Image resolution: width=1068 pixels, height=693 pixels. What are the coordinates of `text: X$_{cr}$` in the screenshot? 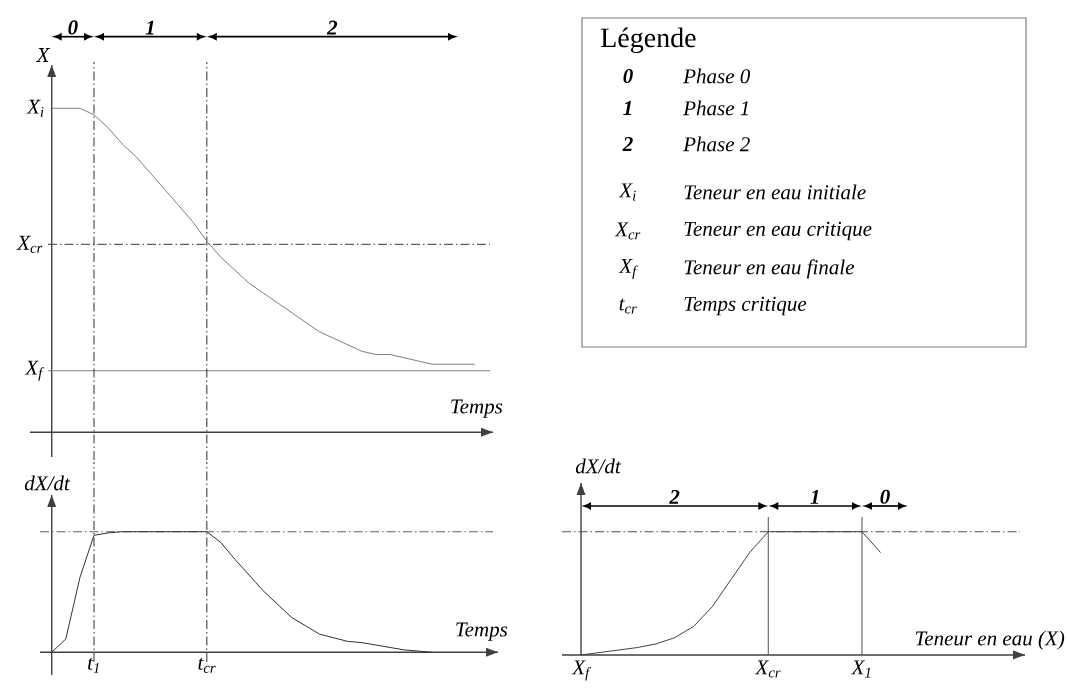 It's located at (627, 231).